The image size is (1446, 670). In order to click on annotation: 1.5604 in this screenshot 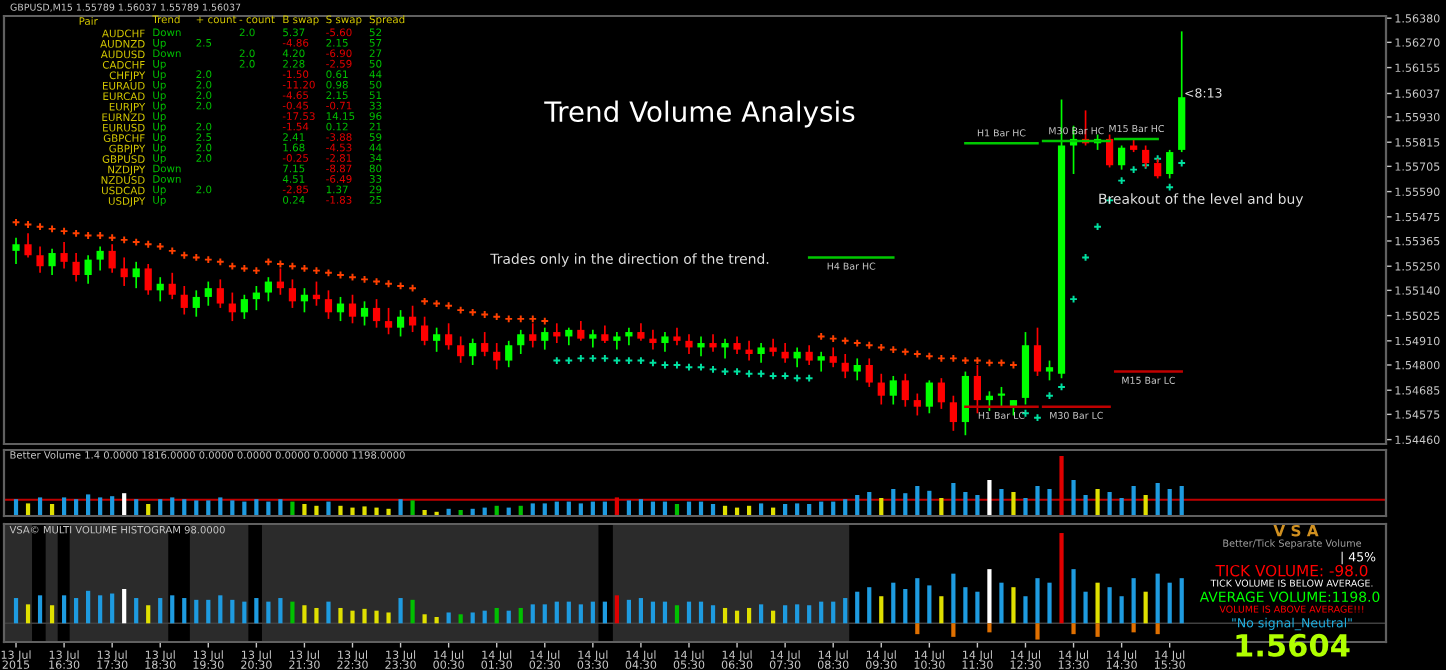, I will do `click(1293, 645)`.